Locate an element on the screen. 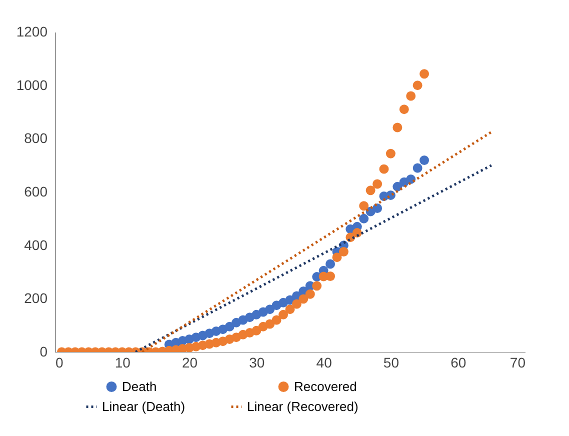  x-tick-label: 10 is located at coordinates (122, 362).